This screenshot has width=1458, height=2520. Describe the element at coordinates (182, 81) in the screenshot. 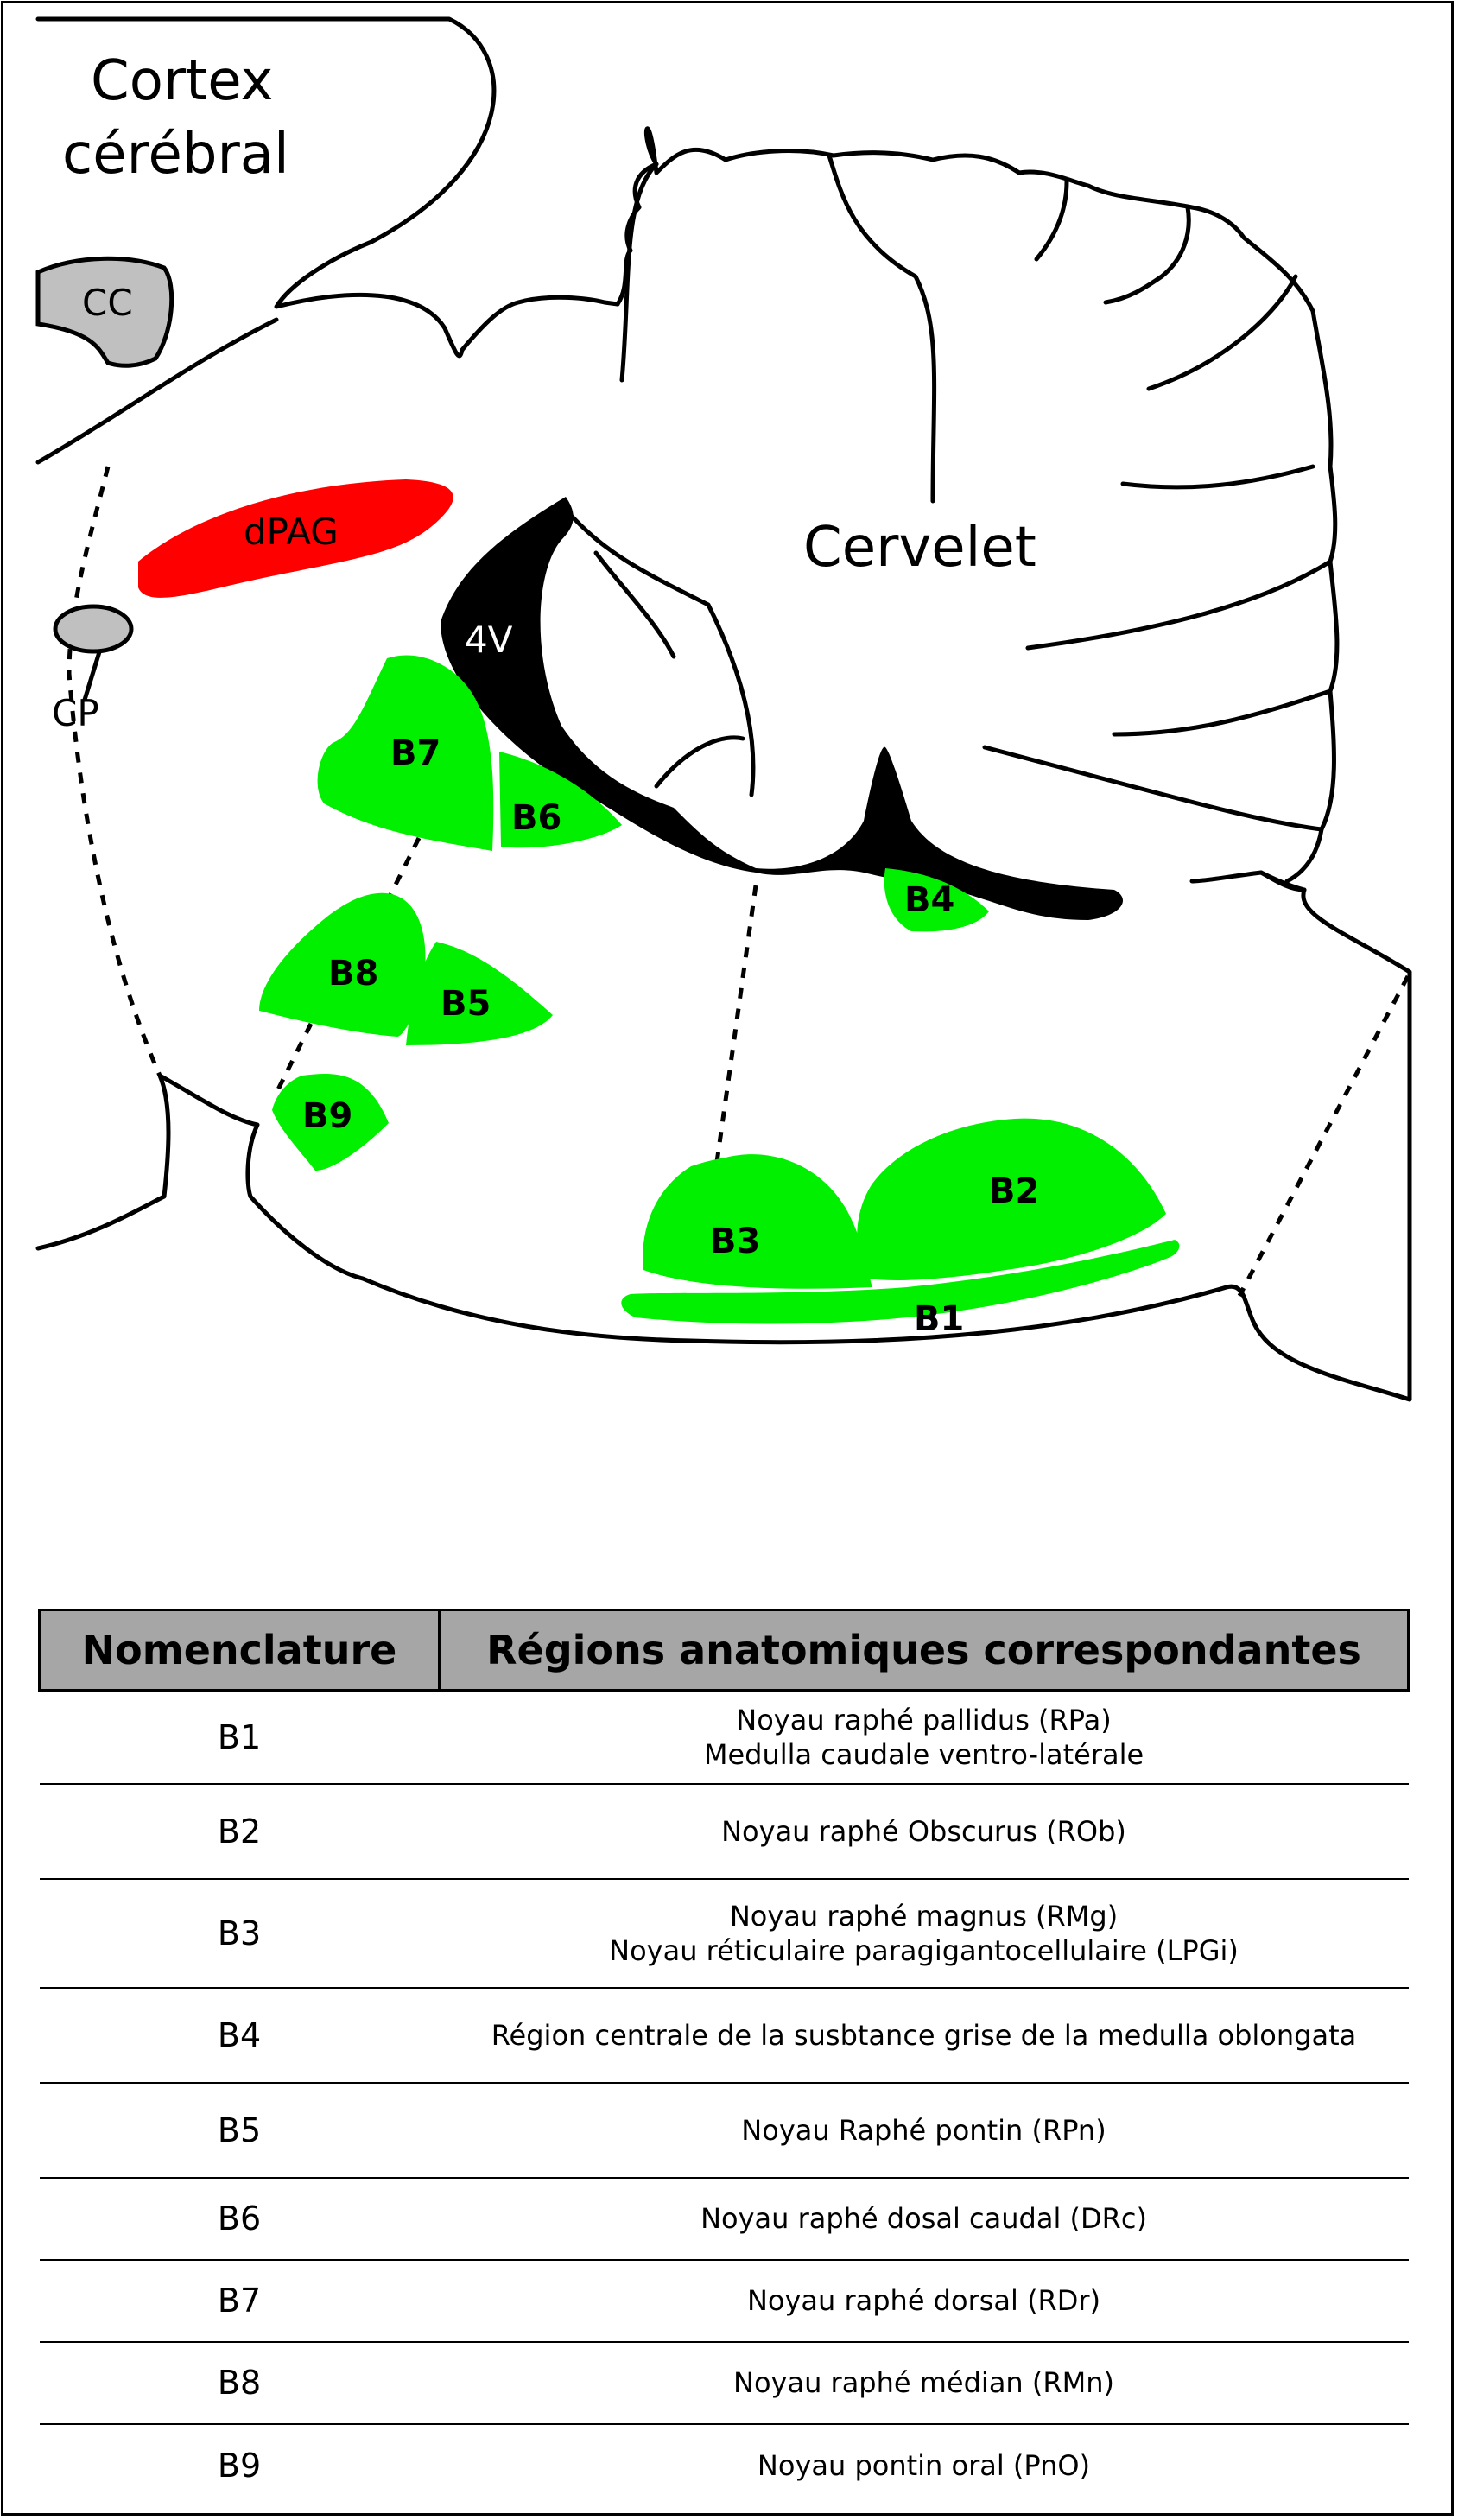

I see `label-cortex-line1: Cortex` at that location.